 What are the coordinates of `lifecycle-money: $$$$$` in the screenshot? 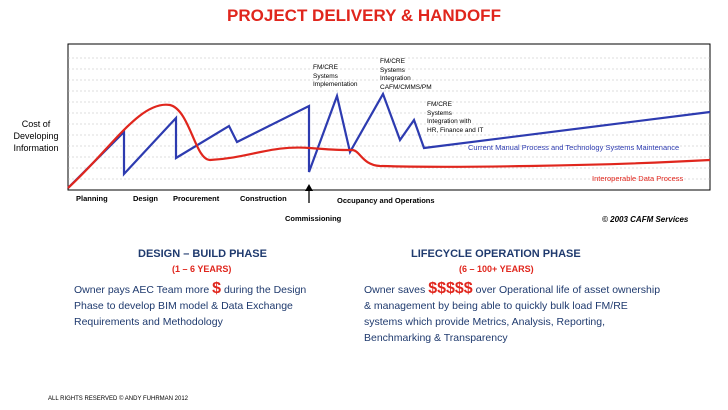 It's located at (450, 288).